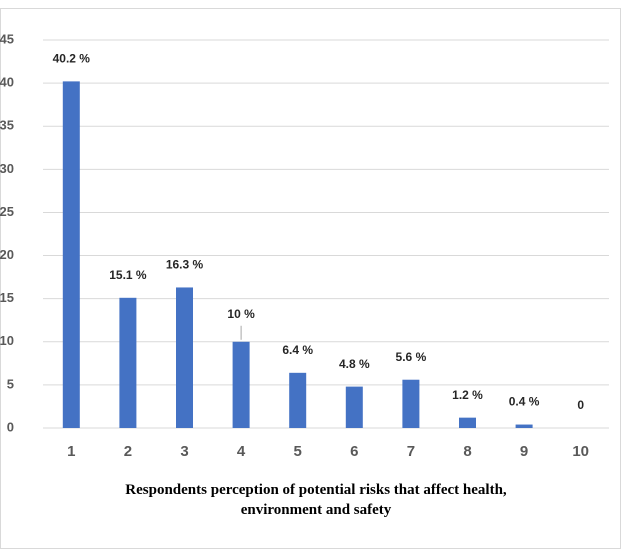 This screenshot has width=626, height=554. I want to click on x-tick-label: 5, so click(298, 451).